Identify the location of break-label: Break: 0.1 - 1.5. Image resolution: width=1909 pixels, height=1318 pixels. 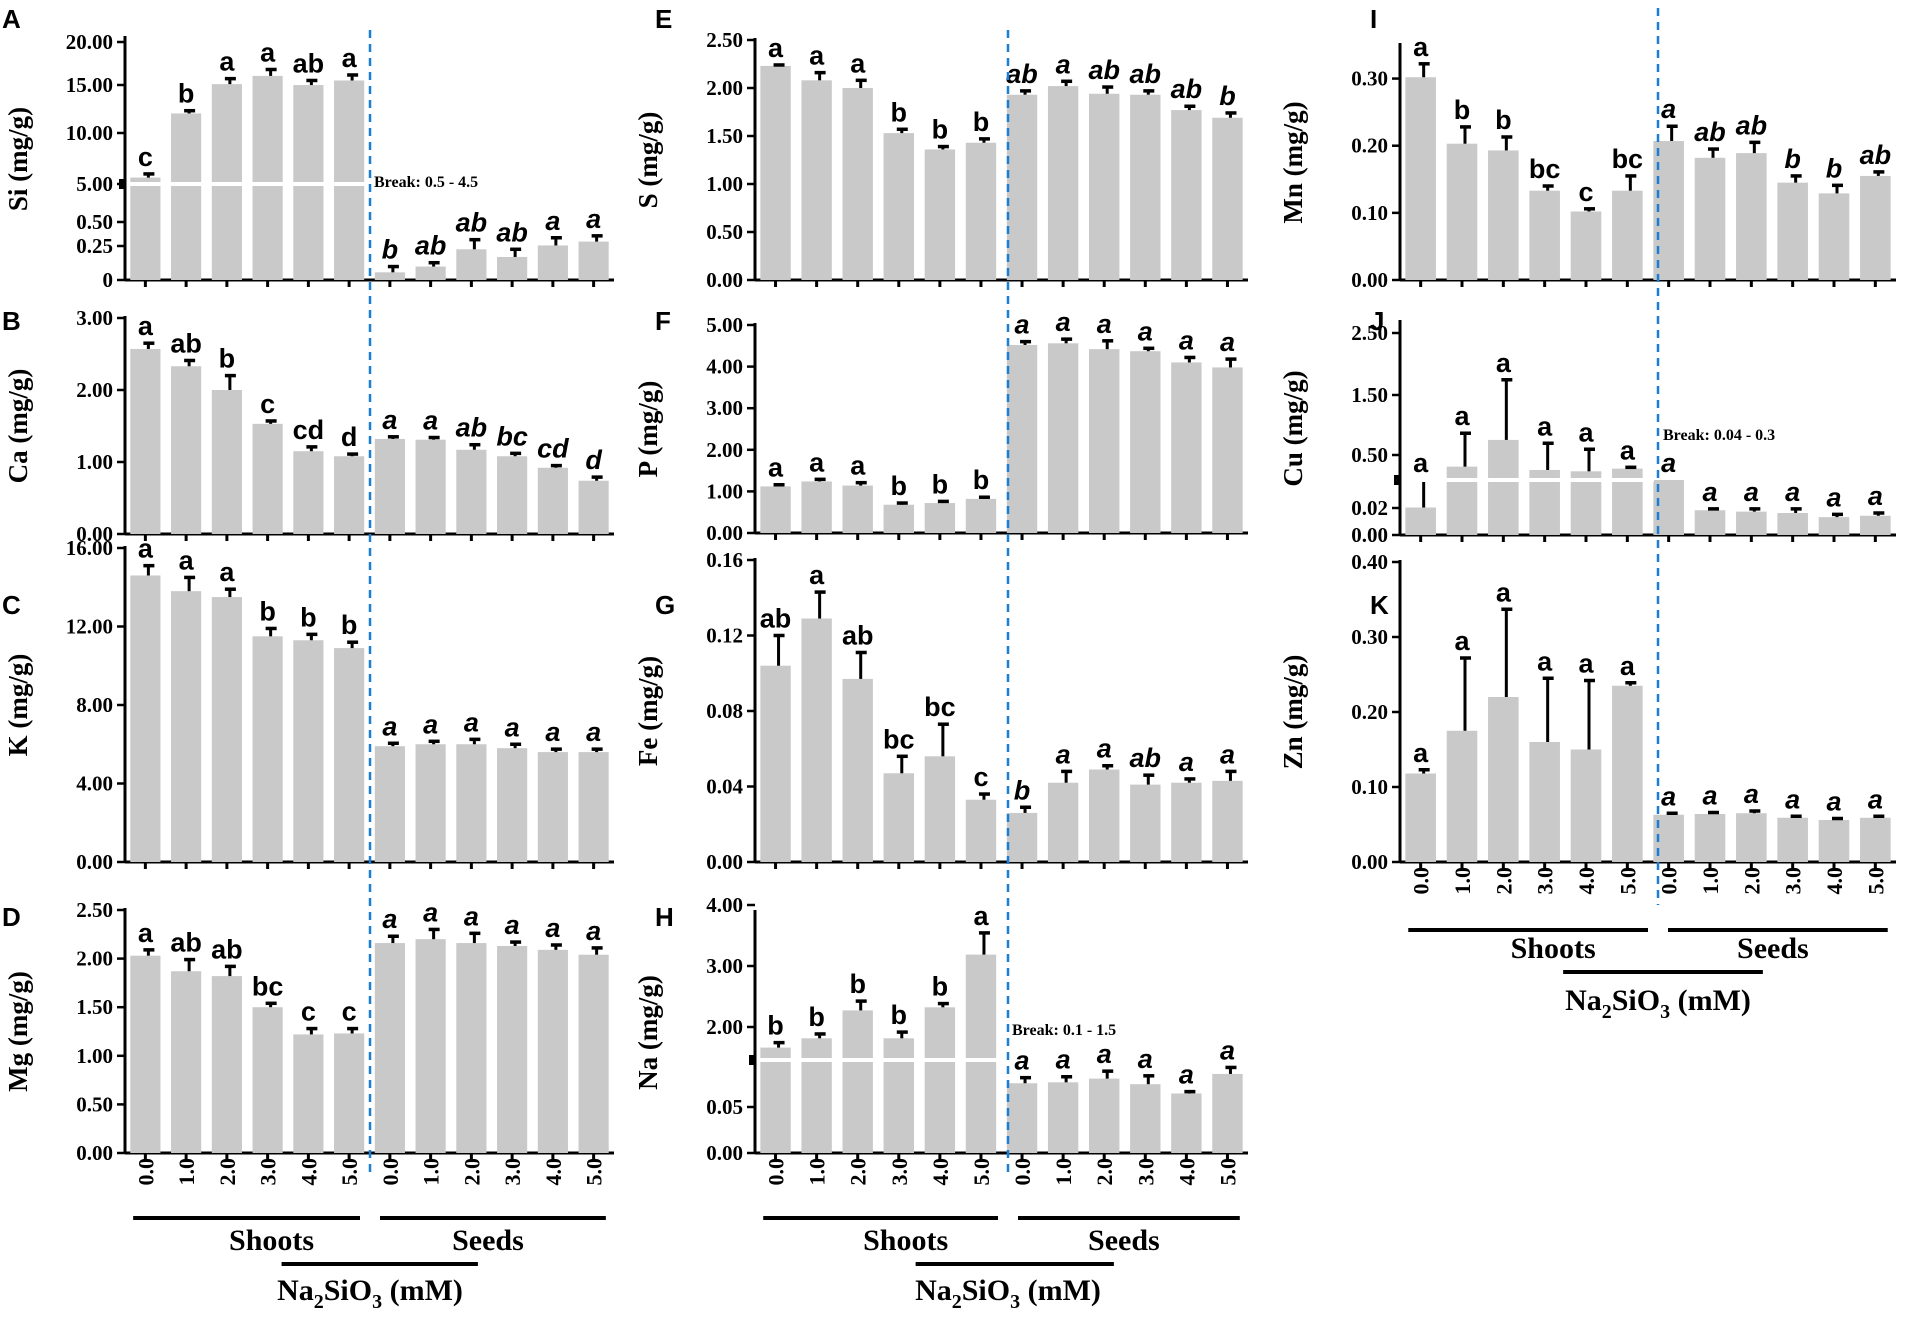
(1064, 1030).